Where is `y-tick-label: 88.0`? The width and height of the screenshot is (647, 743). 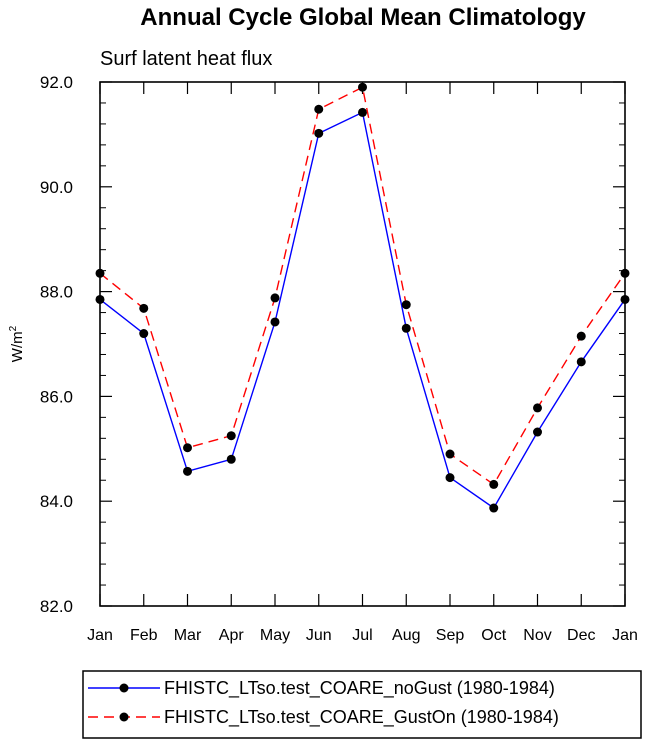
y-tick-label: 88.0 is located at coordinates (56, 292).